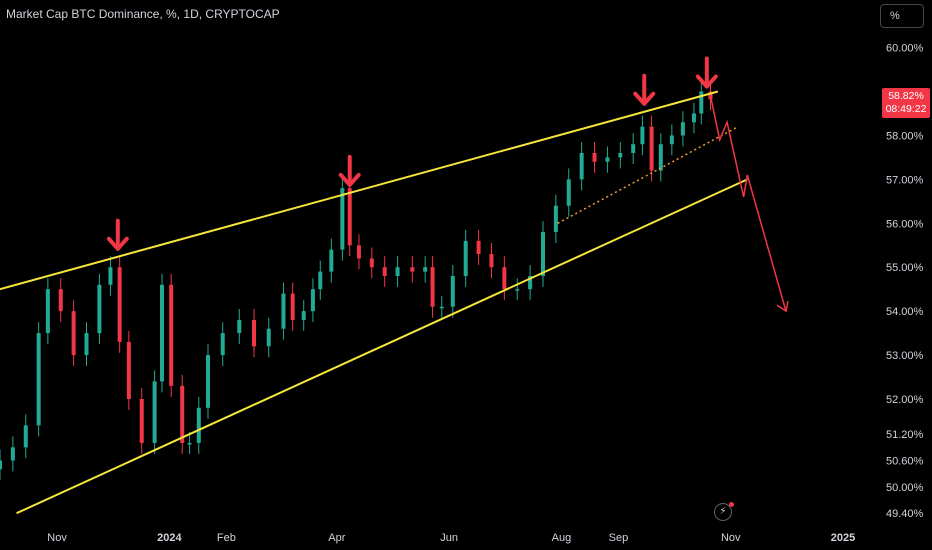 The image size is (932, 550). I want to click on x-tick-label: Sep, so click(619, 538).